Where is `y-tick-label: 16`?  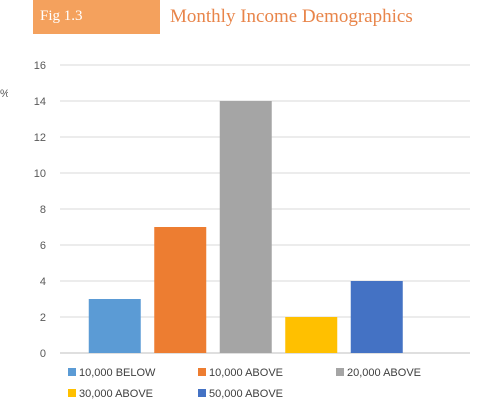
y-tick-label: 16 is located at coordinates (40, 66).